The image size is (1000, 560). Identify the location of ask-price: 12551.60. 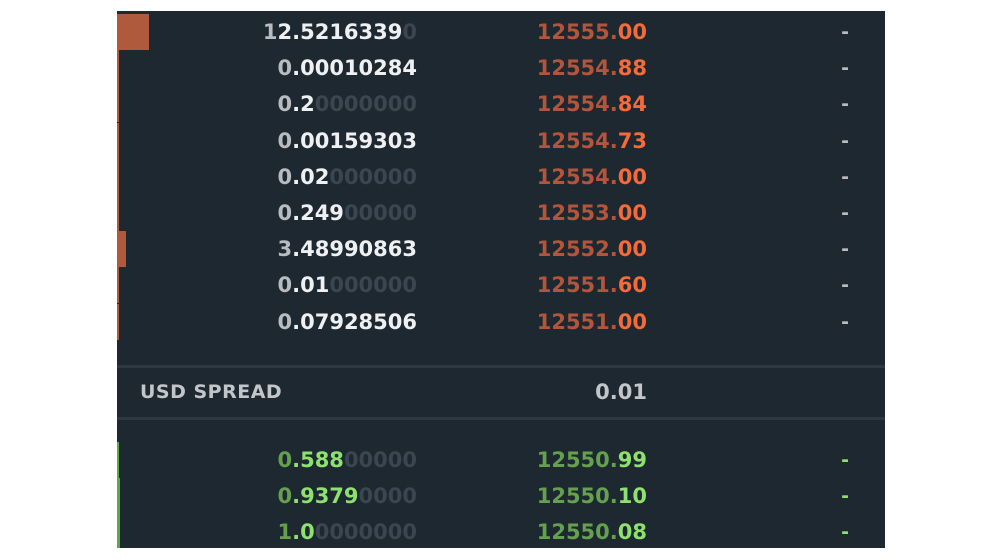
(592, 285).